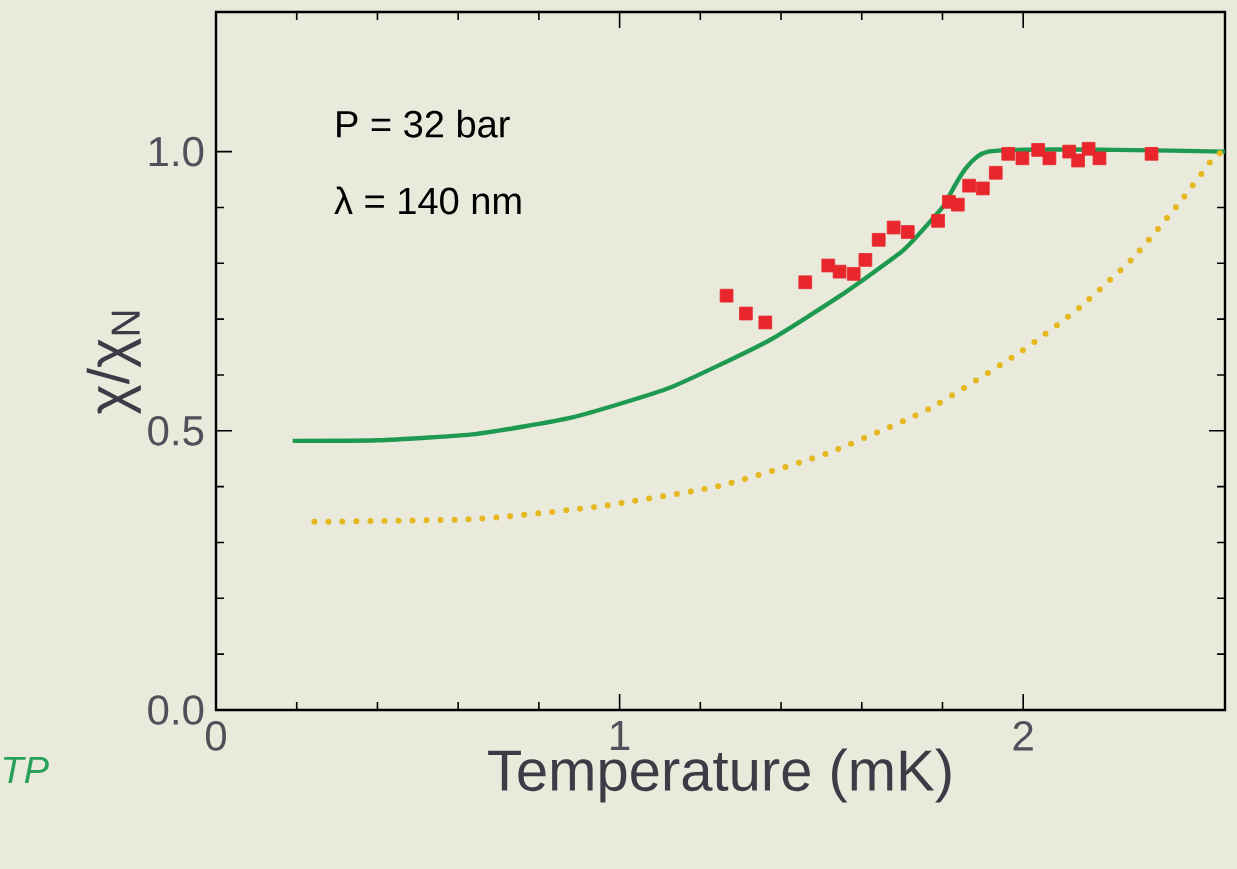  Describe the element at coordinates (620, 735) in the screenshot. I see `x-tick-label: 1` at that location.